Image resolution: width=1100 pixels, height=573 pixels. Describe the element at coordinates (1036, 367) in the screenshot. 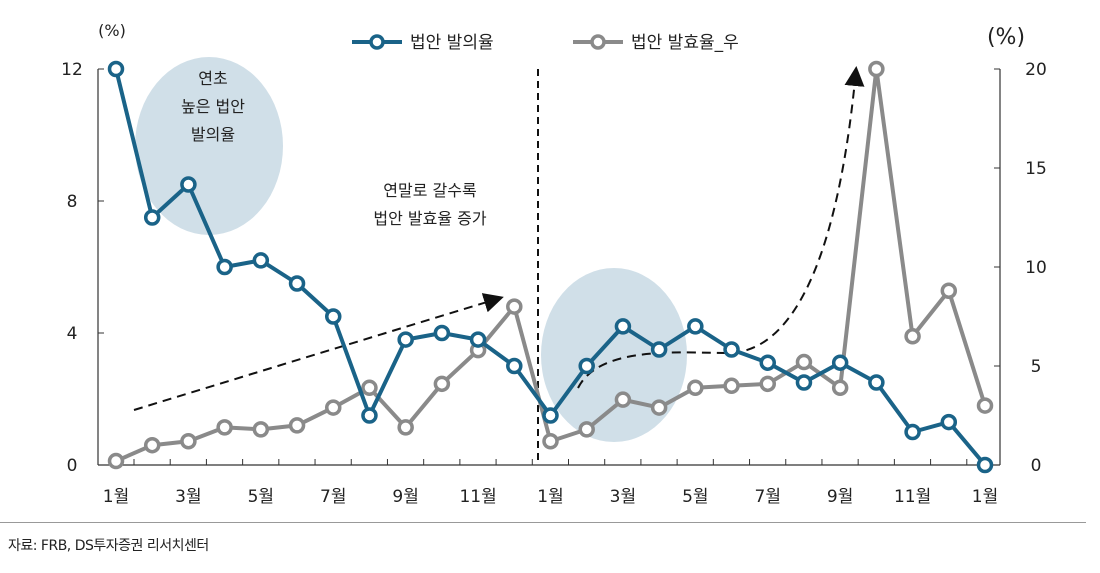

I see `right-tick-label: 5` at that location.